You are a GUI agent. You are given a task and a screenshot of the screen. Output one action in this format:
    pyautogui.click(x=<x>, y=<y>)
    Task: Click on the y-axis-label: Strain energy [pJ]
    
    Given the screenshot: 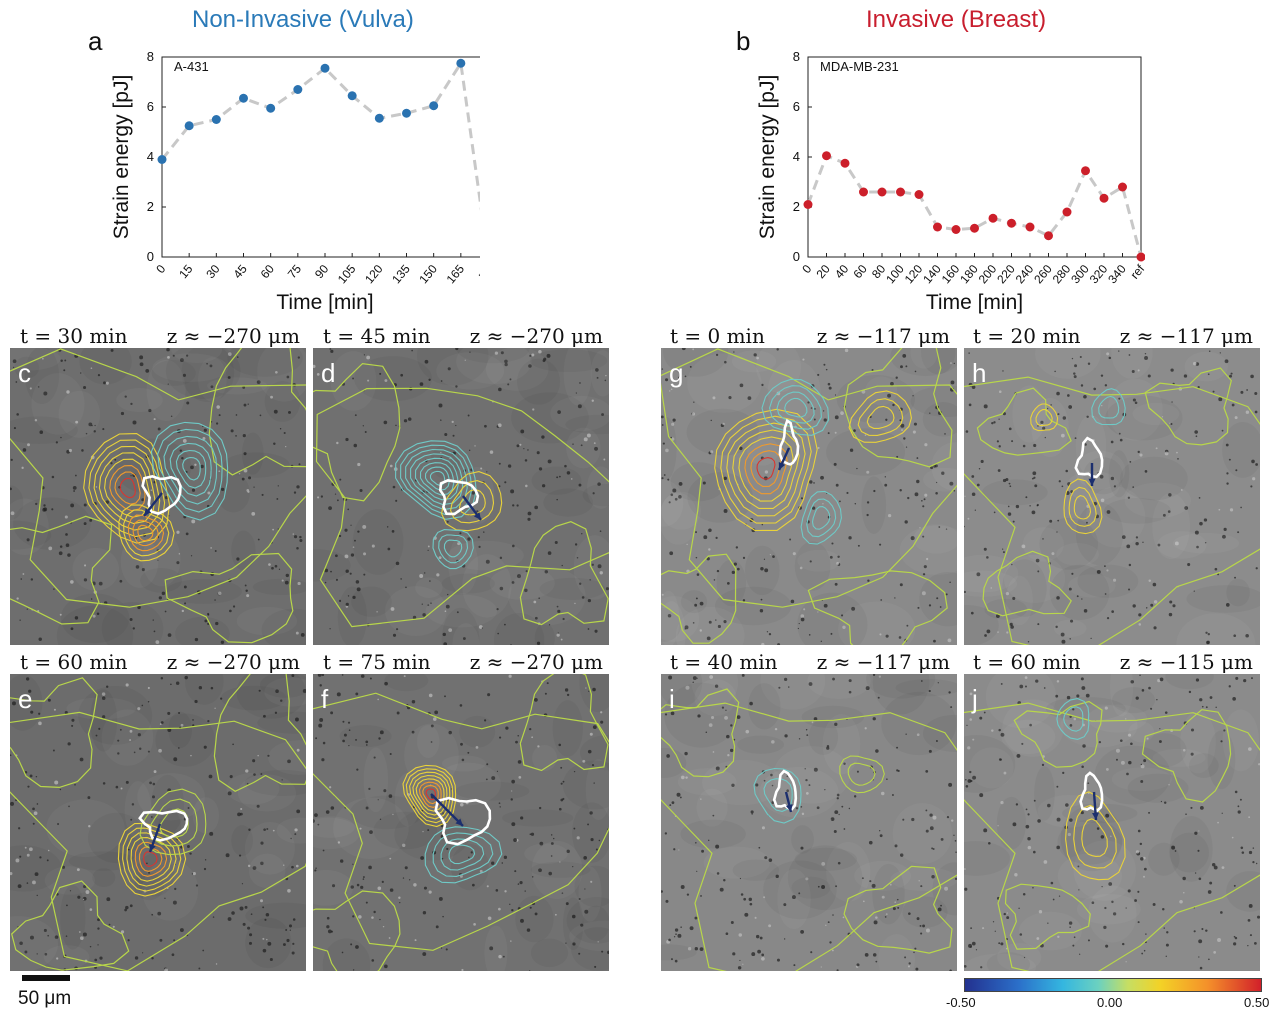 What is the action you would take?
    pyautogui.click(x=121, y=157)
    